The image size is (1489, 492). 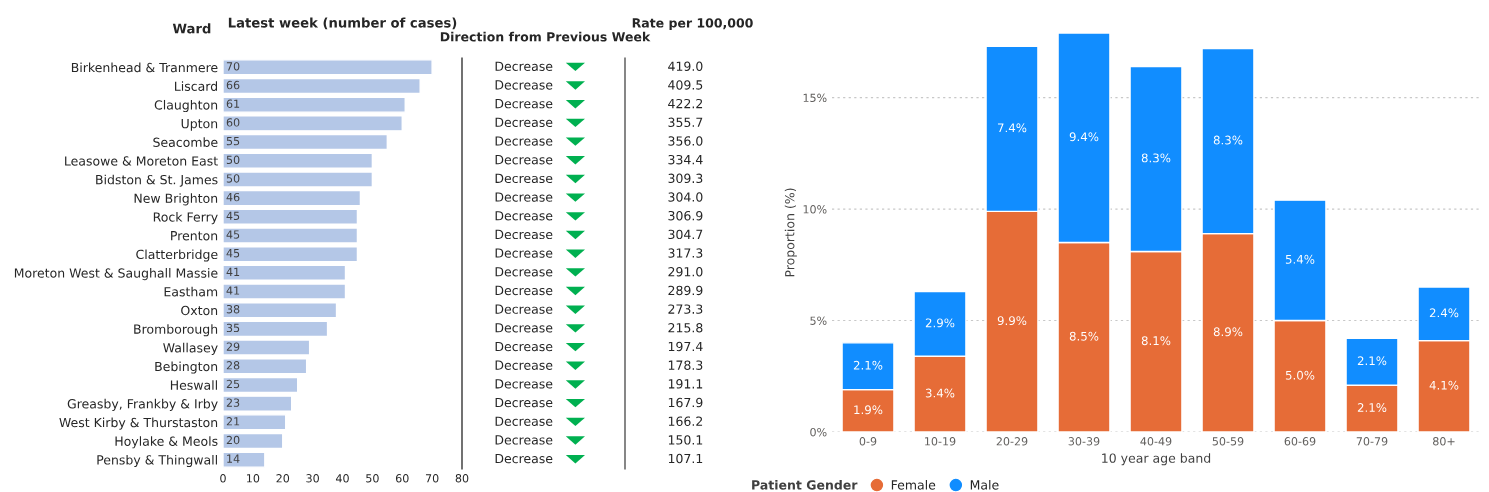 I want to click on data-label: 7.4%, so click(x=1012, y=128).